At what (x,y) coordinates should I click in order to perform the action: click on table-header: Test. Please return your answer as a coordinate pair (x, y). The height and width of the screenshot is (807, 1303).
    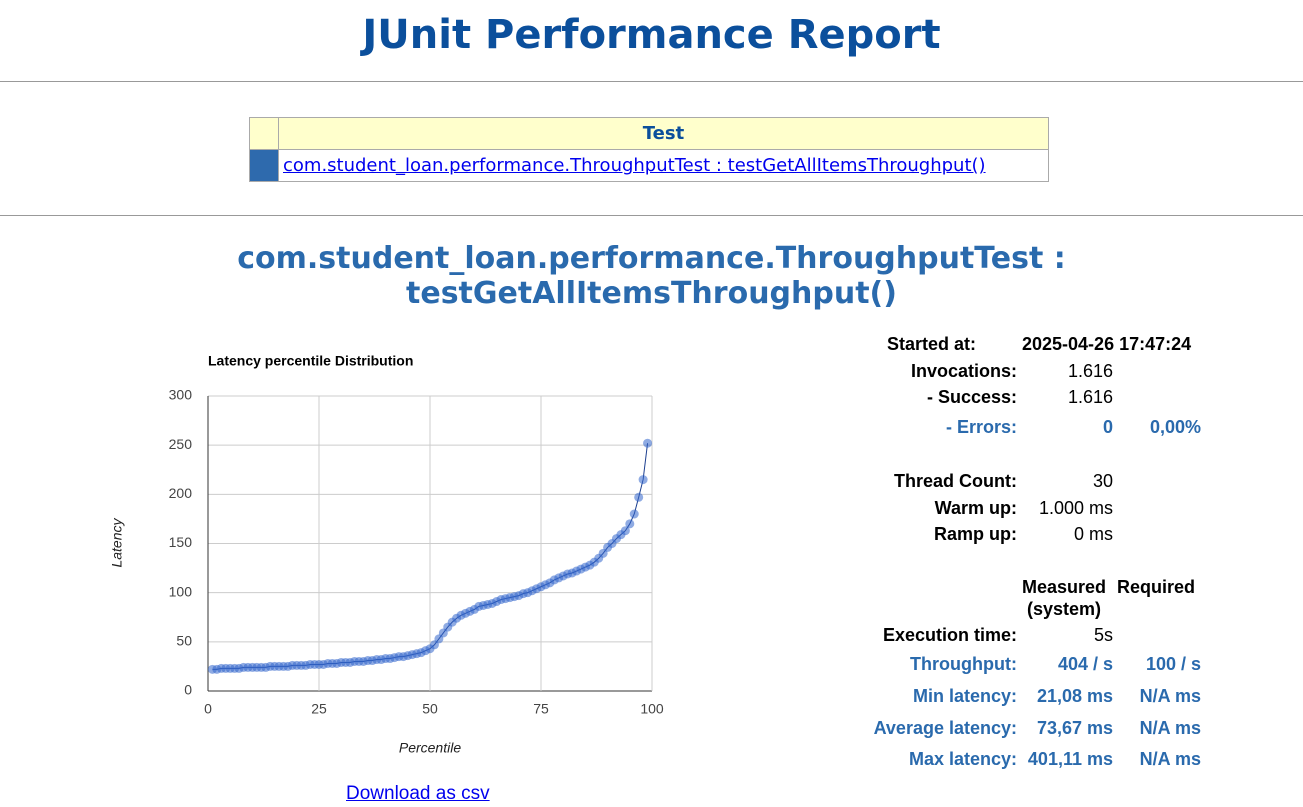
    Looking at the image, I should click on (663, 133).